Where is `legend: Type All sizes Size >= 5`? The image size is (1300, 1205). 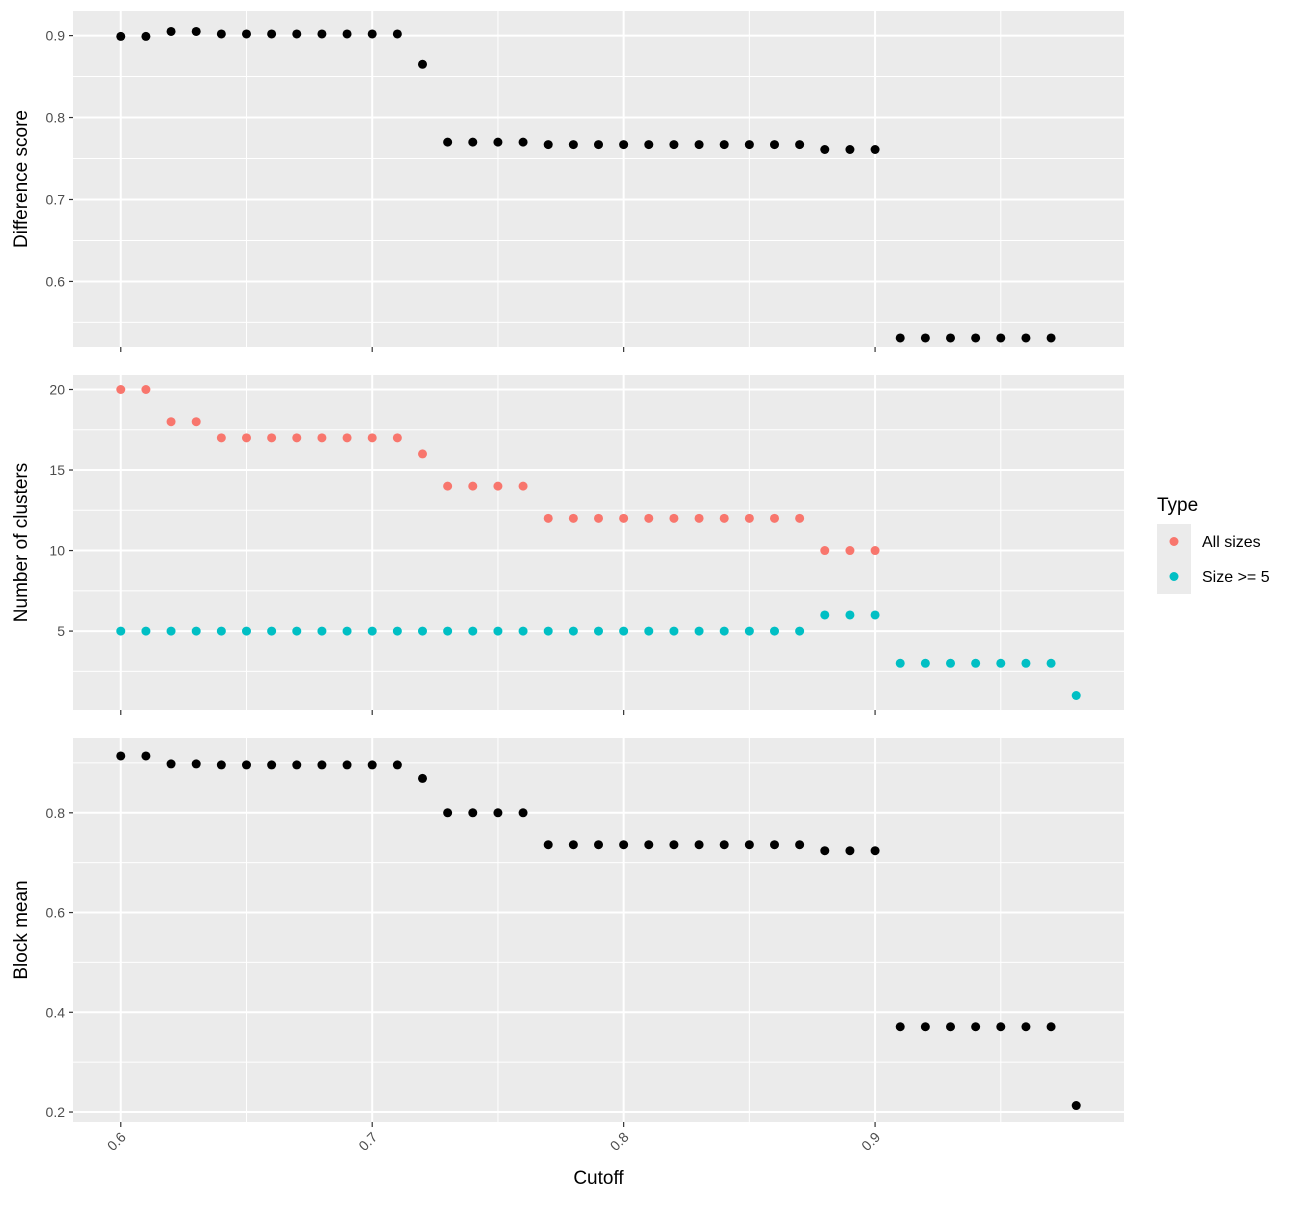
legend: Type All sizes Size >= 5 is located at coordinates (1213, 544).